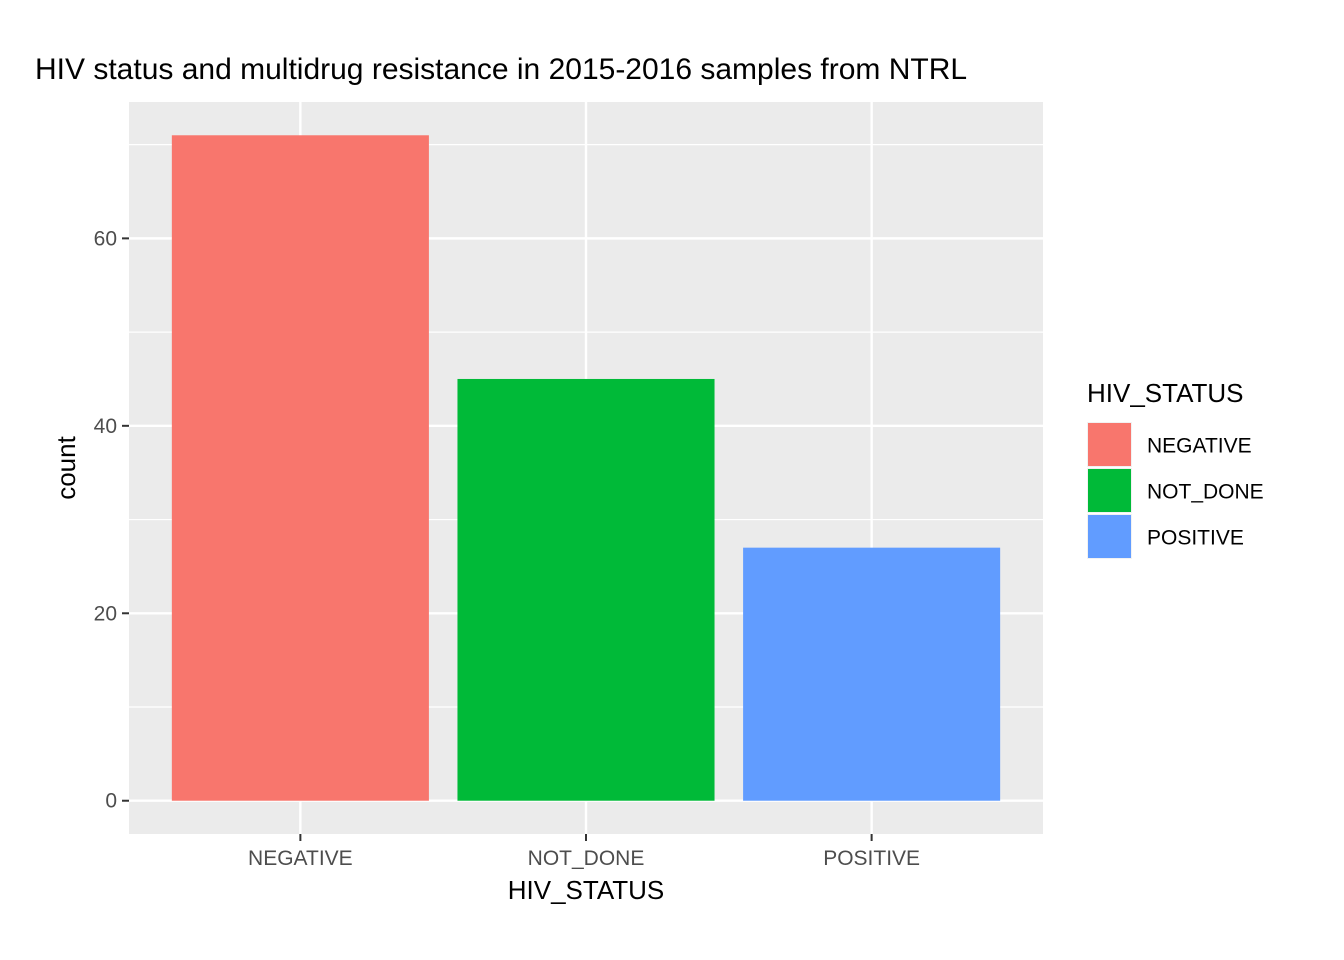 The image size is (1344, 960). I want to click on legend-label: POSITIVE, so click(1195, 538).